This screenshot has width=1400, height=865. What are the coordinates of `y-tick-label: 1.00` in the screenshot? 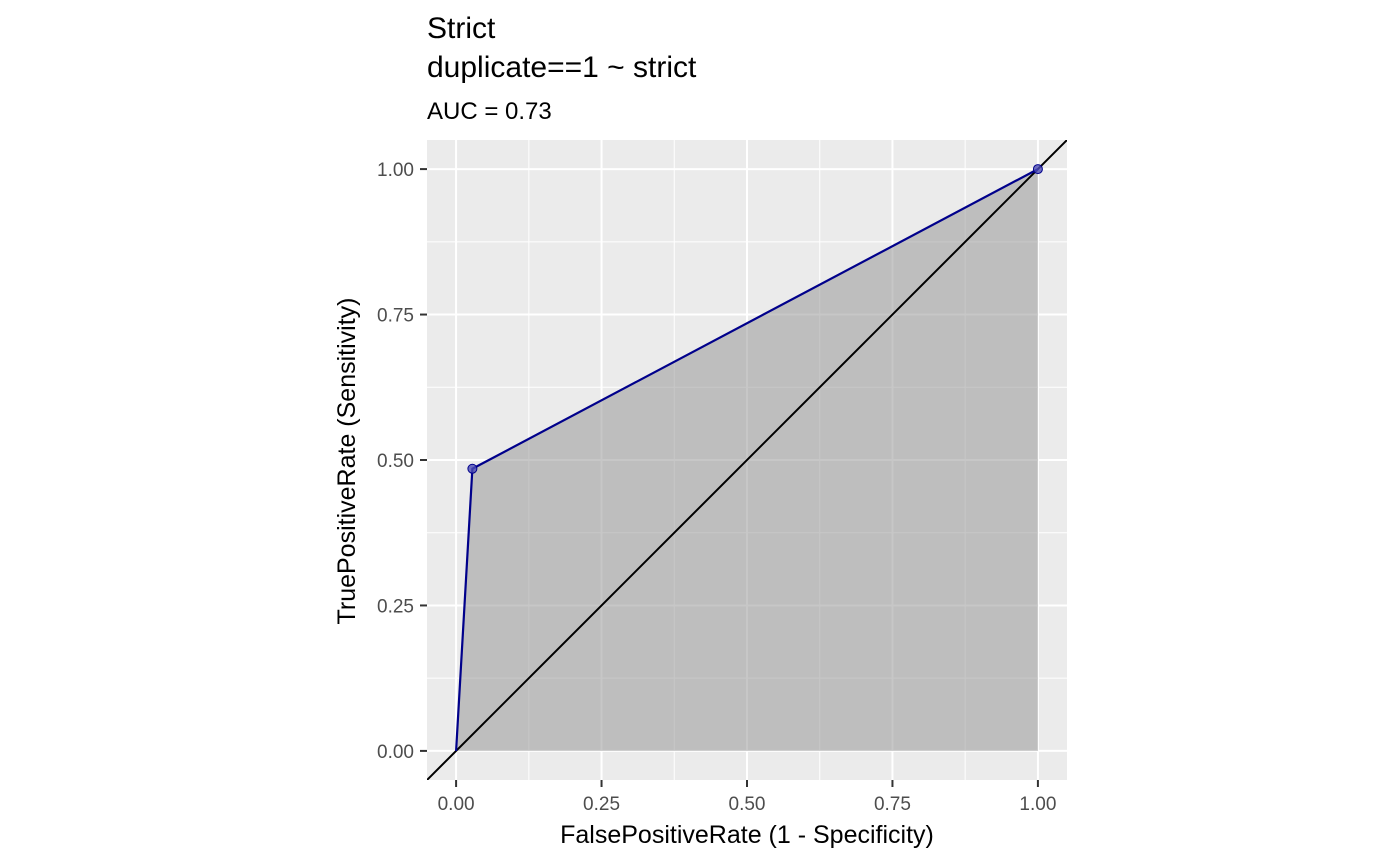 It's located at (395, 170).